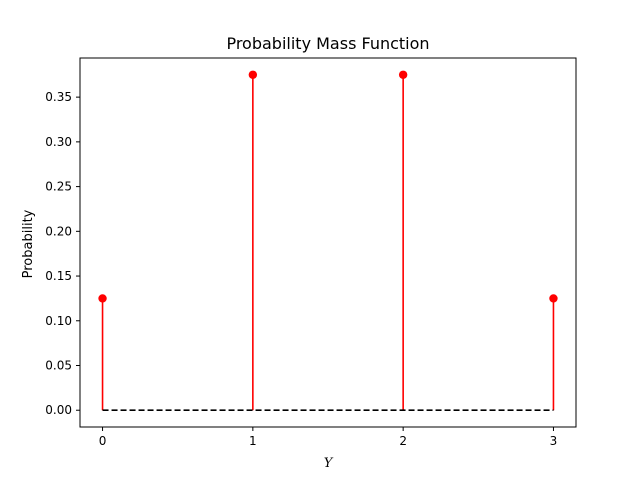 This screenshot has width=640, height=480. What do you see at coordinates (554, 441) in the screenshot?
I see `x-tick-label: 3` at bounding box center [554, 441].